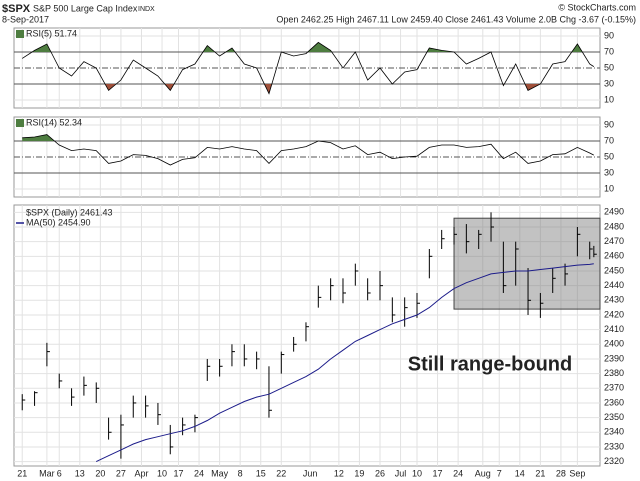  What do you see at coordinates (261, 473) in the screenshot?
I see `x-tick-label: 15` at bounding box center [261, 473].